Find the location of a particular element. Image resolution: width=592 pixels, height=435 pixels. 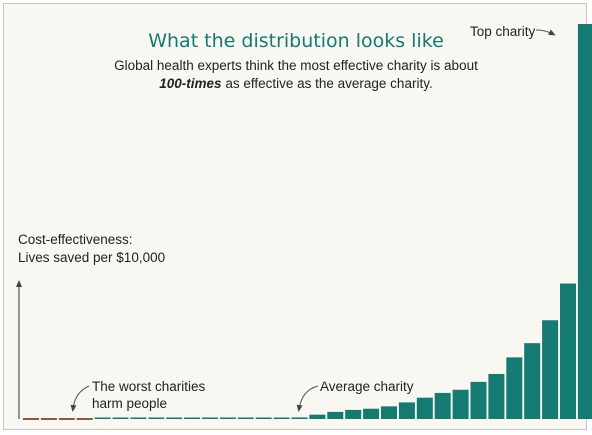

subtitle-line2: as effective as the average charity. is located at coordinates (327, 83).